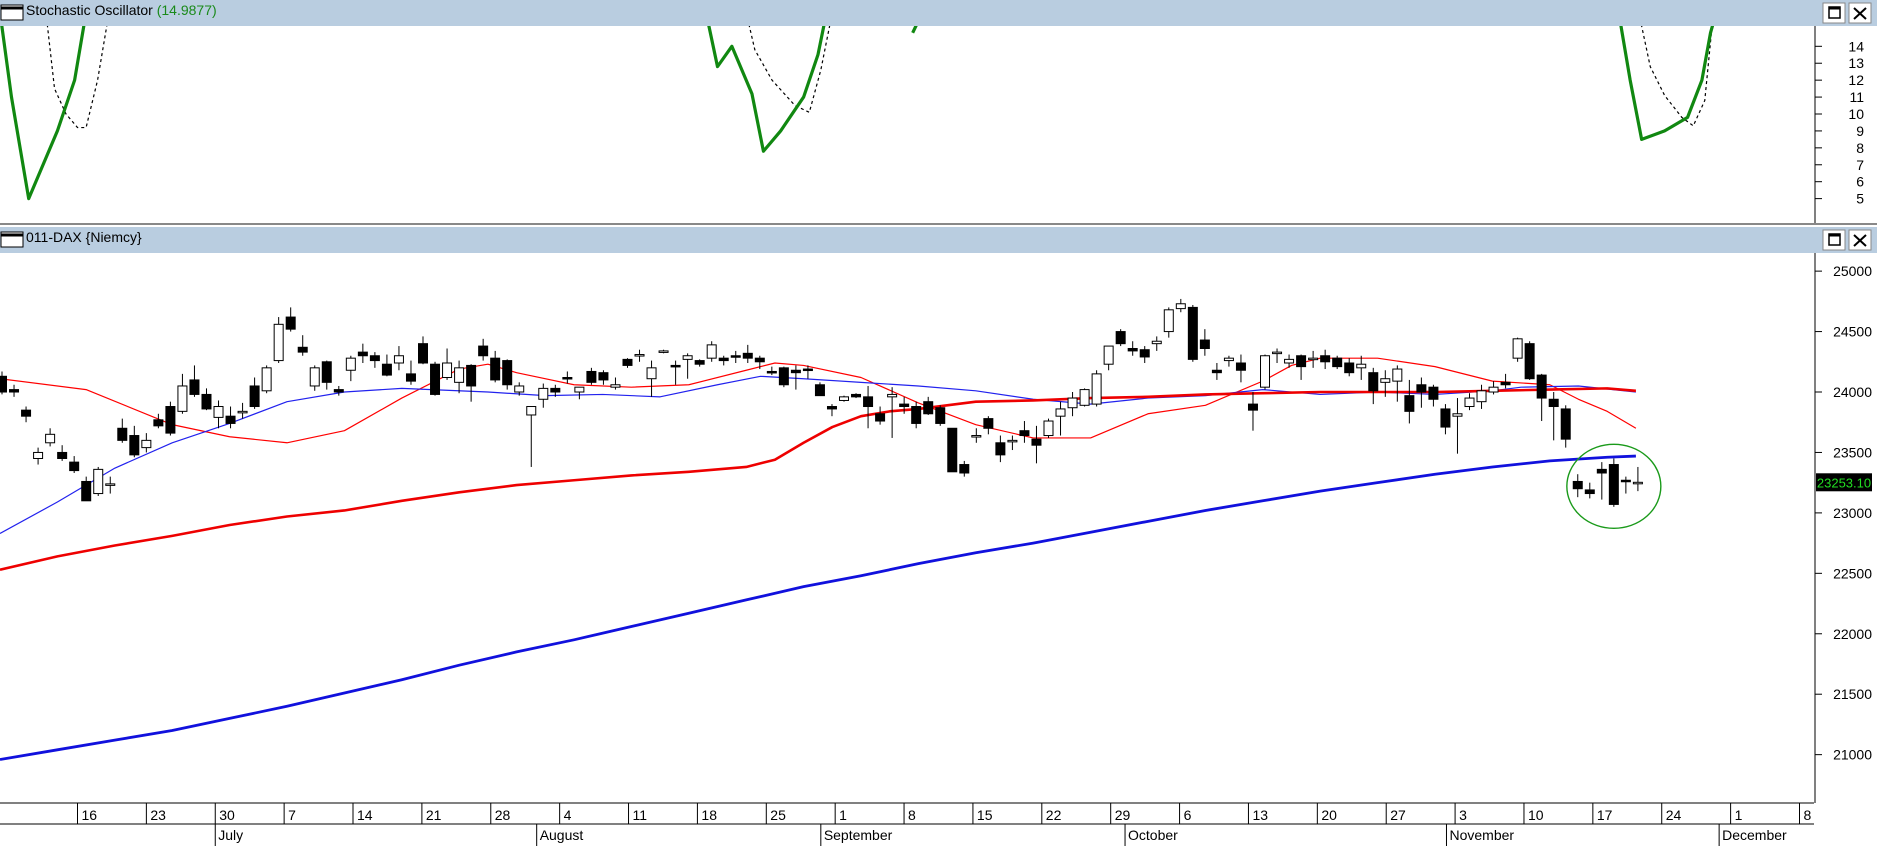 The width and height of the screenshot is (1877, 846). I want to click on price-tick-label: 21500, so click(1852, 694).